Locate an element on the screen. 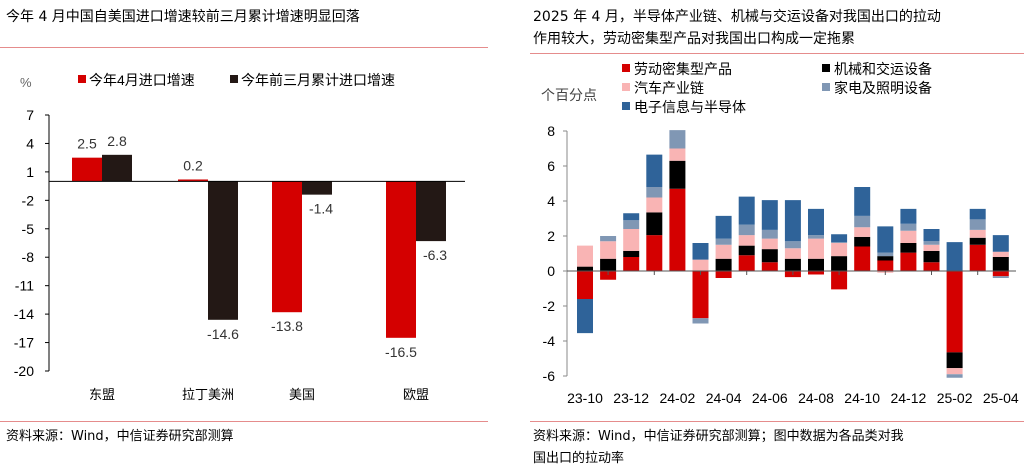  stacked-bar-segment-24-02-s0 is located at coordinates (677, 229).